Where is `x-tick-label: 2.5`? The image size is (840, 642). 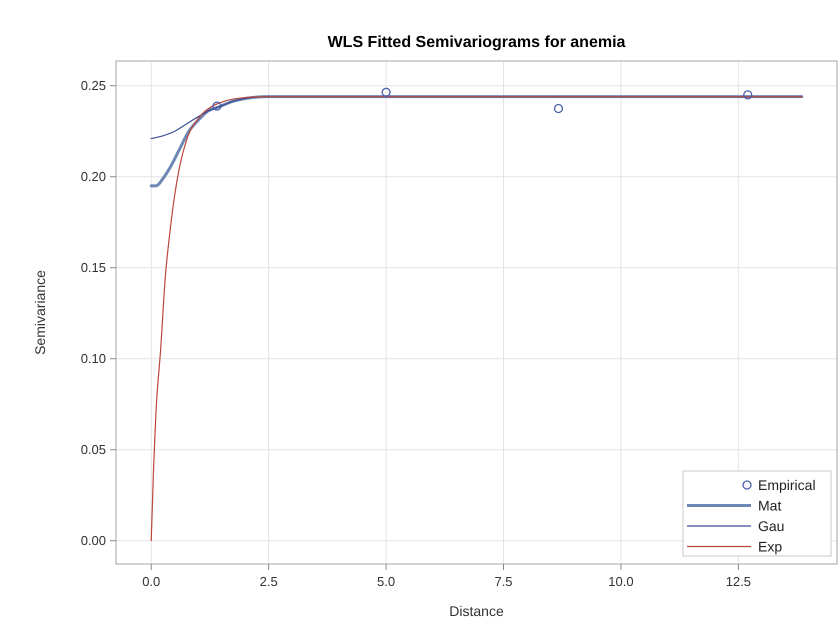 x-tick-label: 2.5 is located at coordinates (269, 581).